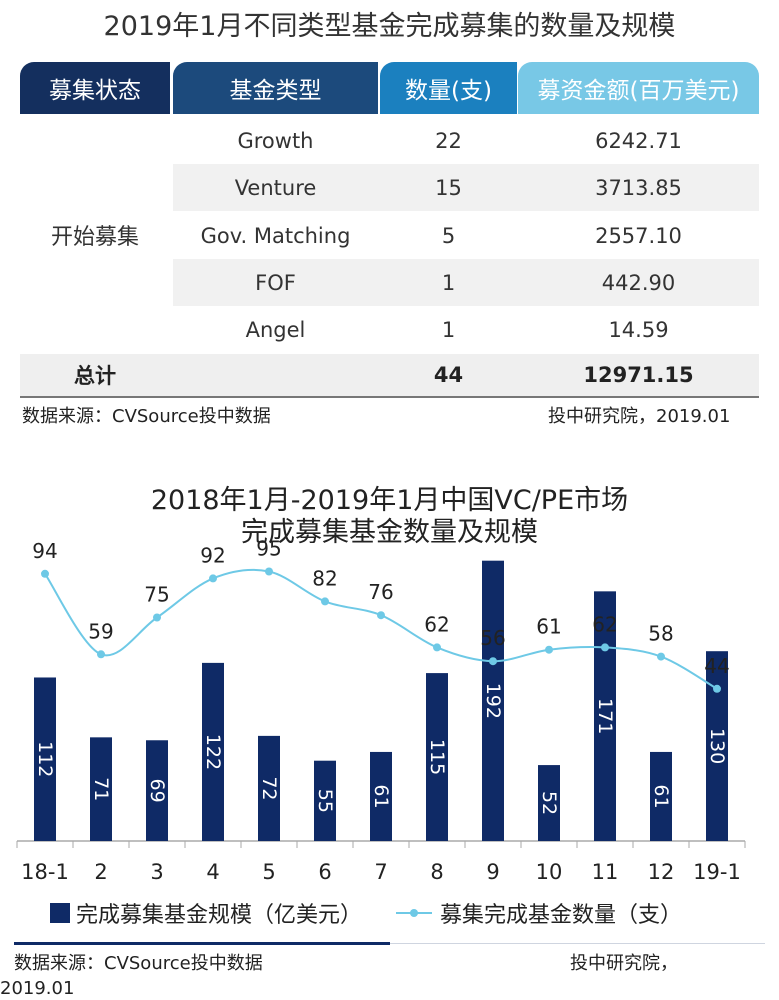 This screenshot has width=779, height=1000. What do you see at coordinates (549, 872) in the screenshot?
I see `x-tick-label: 10` at bounding box center [549, 872].